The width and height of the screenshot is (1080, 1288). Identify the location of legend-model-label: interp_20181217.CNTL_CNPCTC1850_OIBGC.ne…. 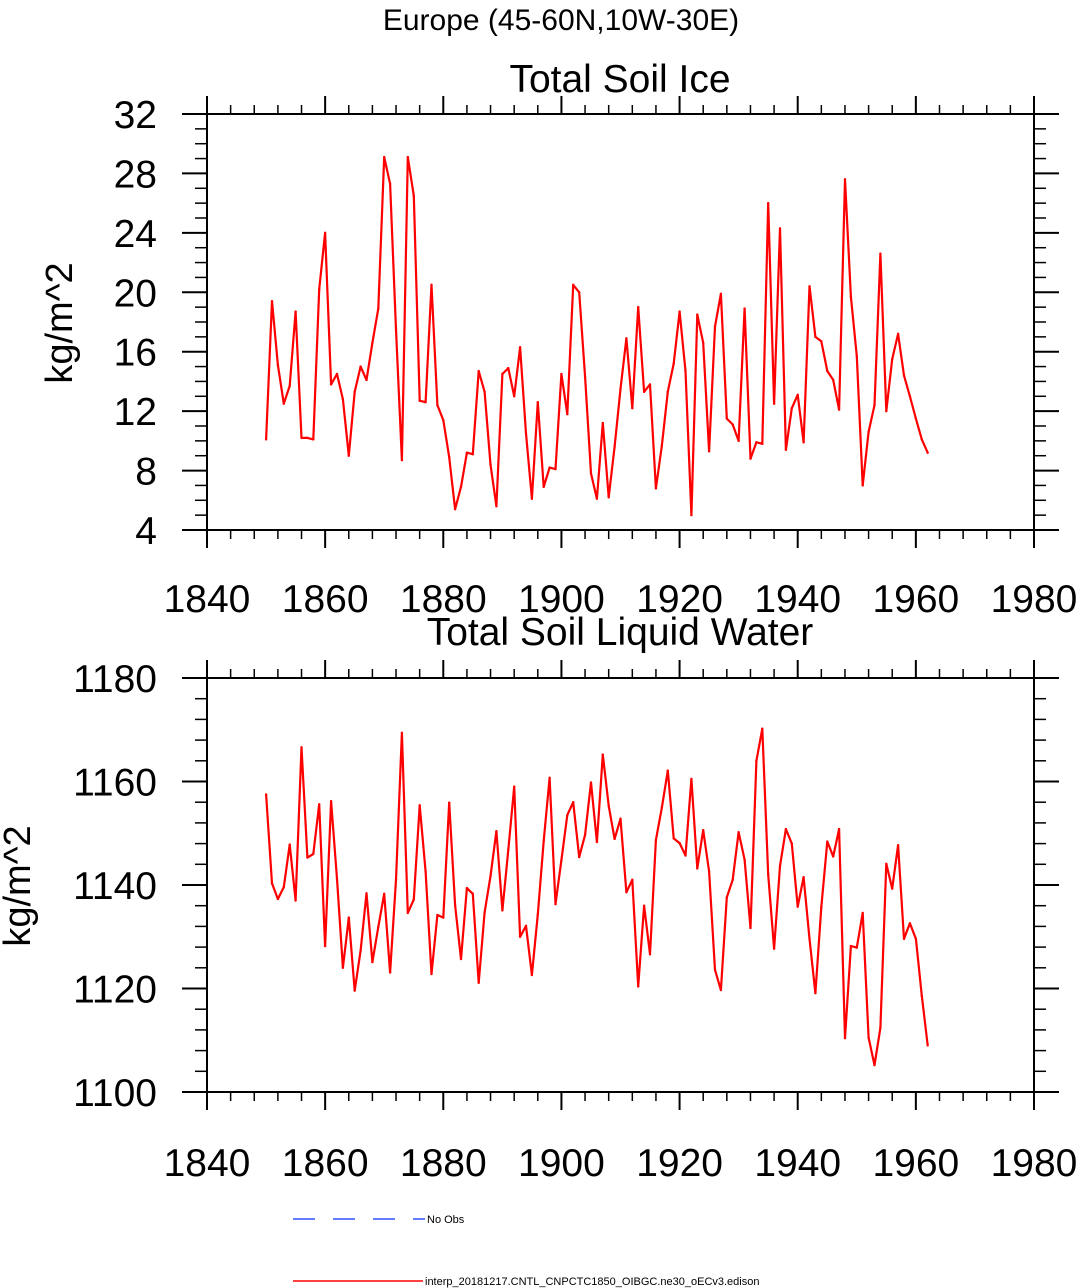
(592, 1282).